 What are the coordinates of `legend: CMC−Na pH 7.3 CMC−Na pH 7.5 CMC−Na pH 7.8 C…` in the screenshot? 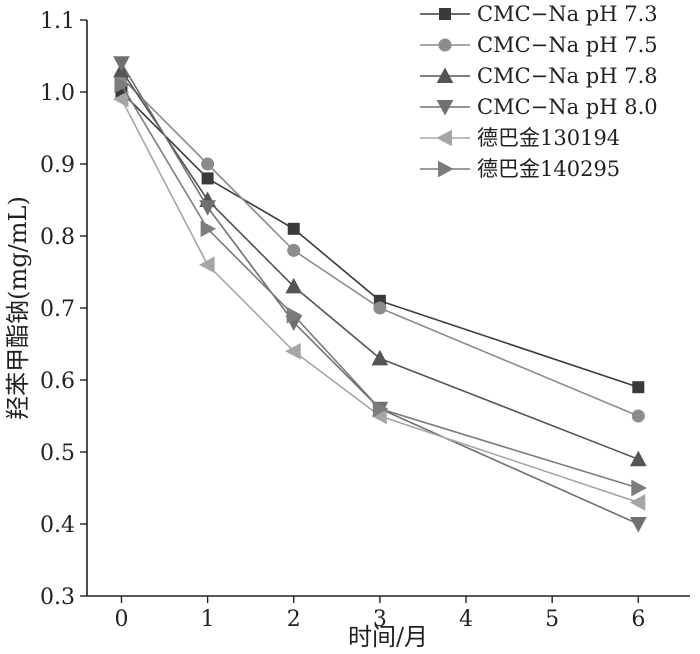 It's located at (539, 91).